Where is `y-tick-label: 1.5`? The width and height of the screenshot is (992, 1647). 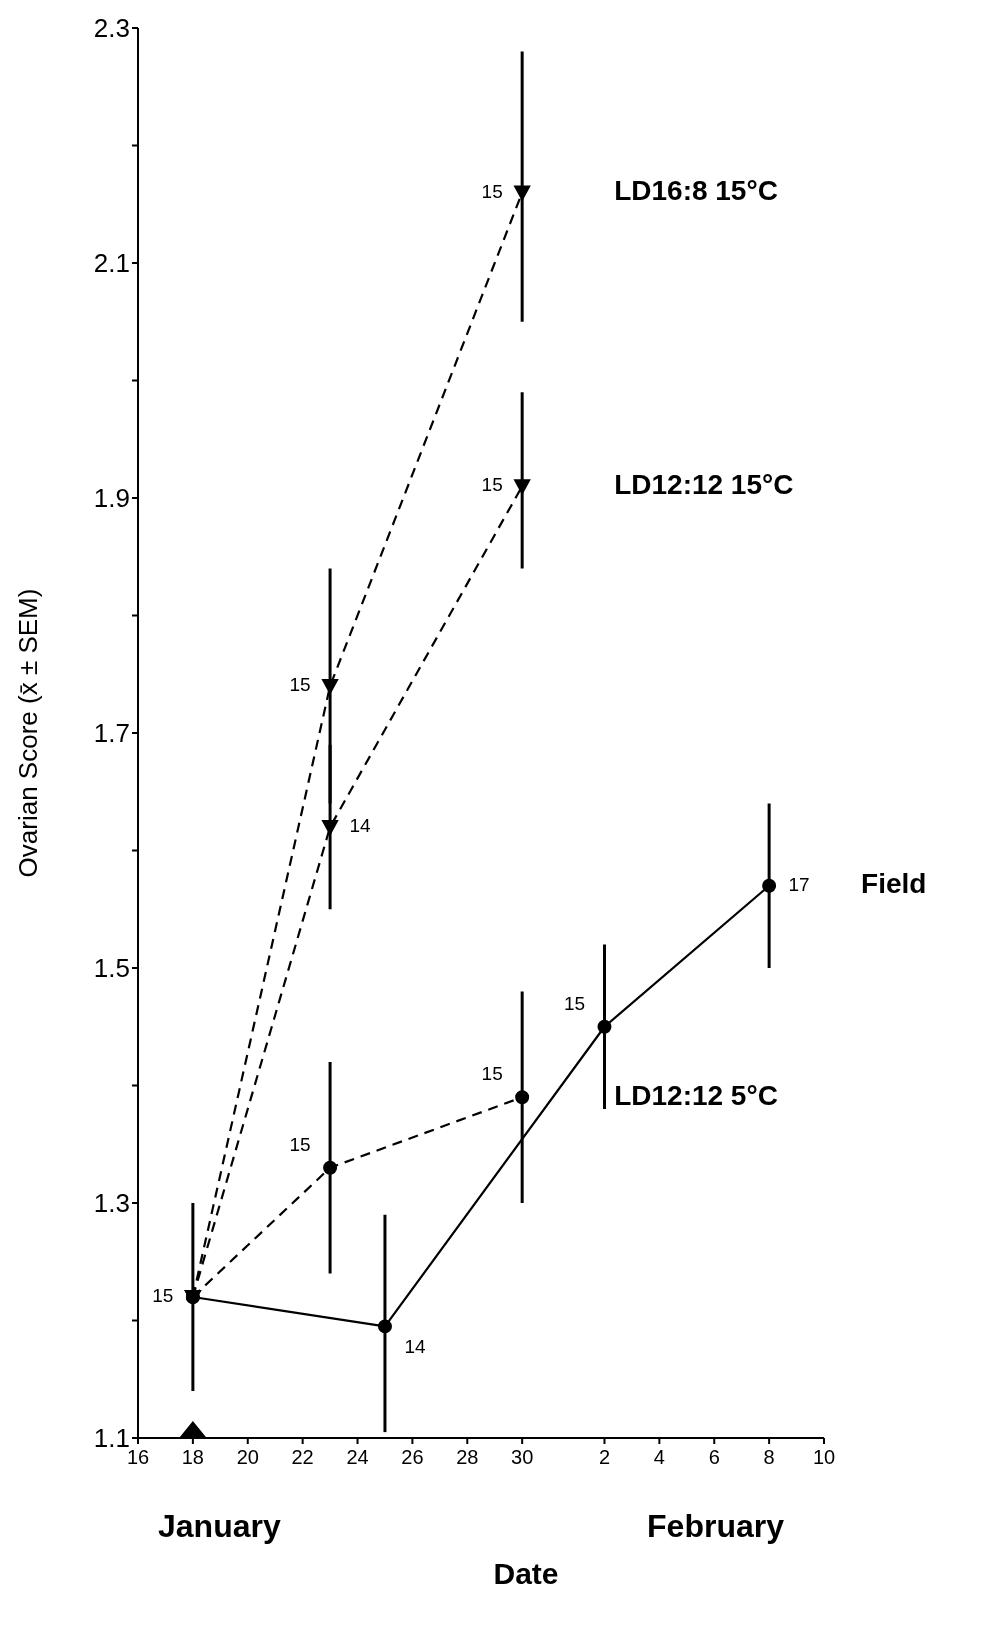 y-tick-label: 1.5 is located at coordinates (111, 968).